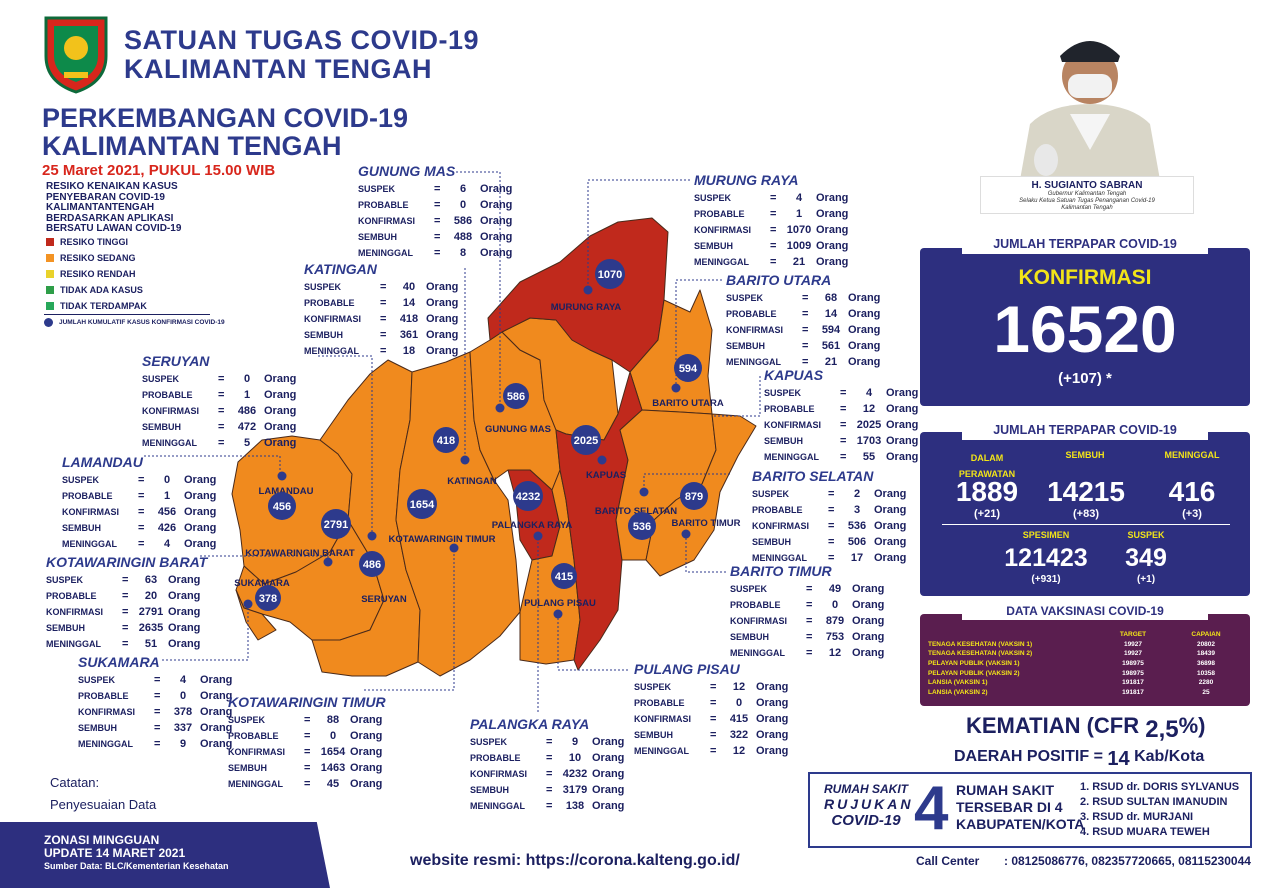 This screenshot has height=888, width=1280. What do you see at coordinates (1154, 802) in the screenshot?
I see `list-item: 2. RSUD SULTAN IMANUDIN` at bounding box center [1154, 802].